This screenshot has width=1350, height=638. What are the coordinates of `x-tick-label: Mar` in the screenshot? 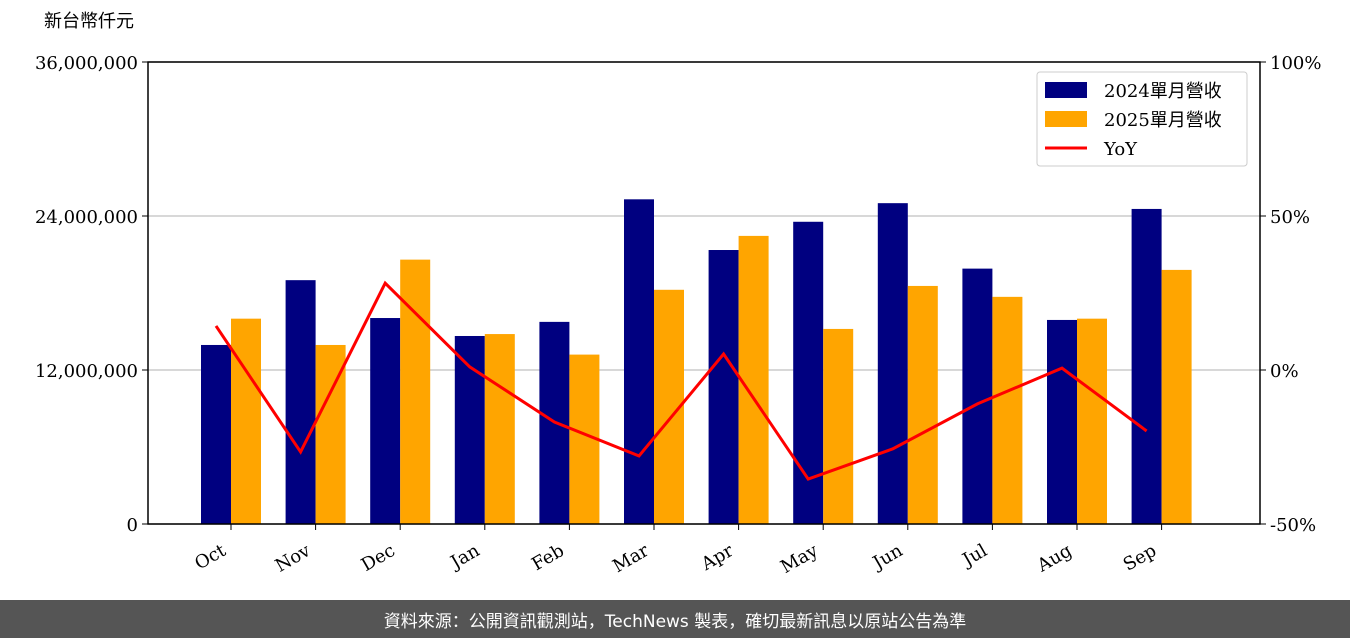 It's located at (631, 558).